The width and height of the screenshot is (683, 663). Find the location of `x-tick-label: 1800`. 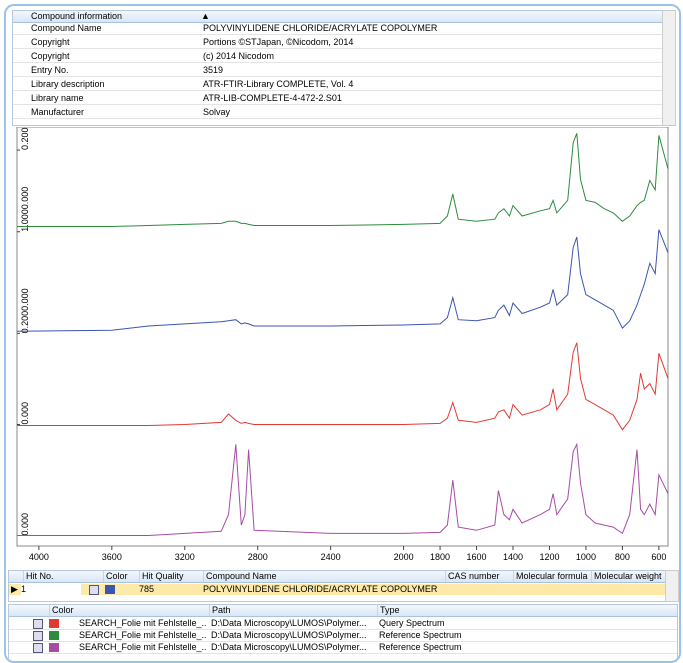

x-tick-label: 1800 is located at coordinates (440, 557).